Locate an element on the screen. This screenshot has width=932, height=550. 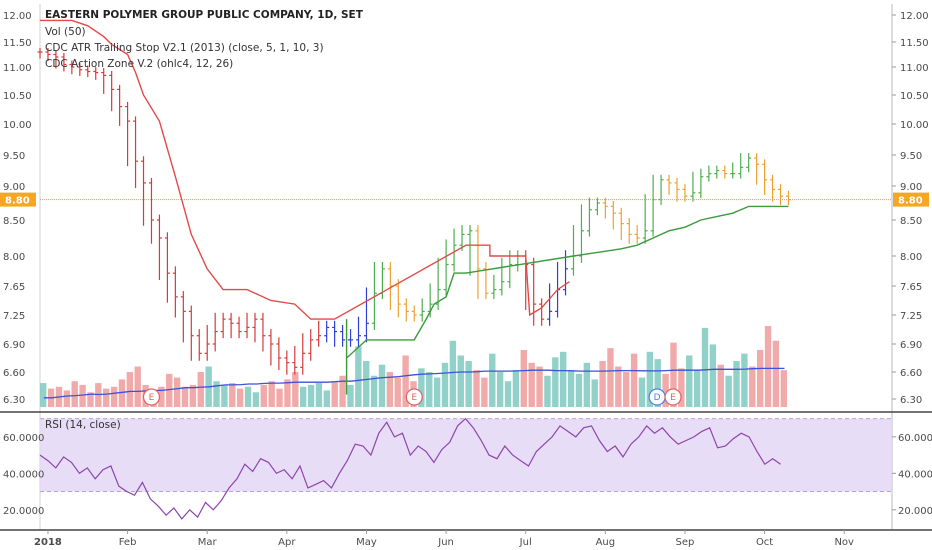
rsi-line is located at coordinates (410, 468).